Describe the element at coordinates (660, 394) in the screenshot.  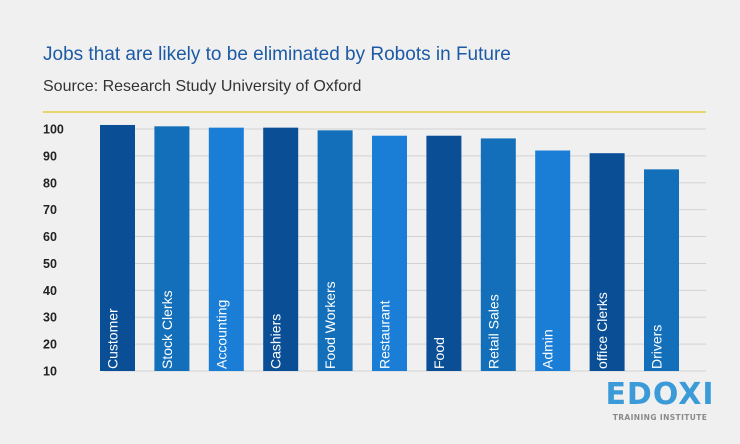
I see `logo-wordmark: EDOXI` at that location.